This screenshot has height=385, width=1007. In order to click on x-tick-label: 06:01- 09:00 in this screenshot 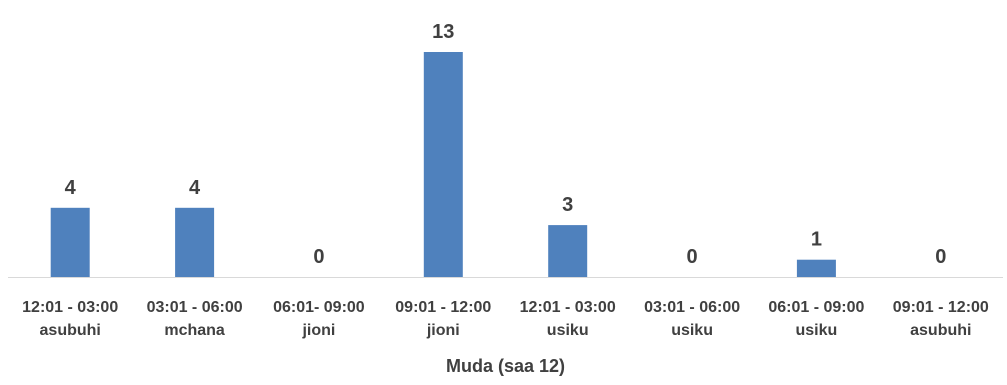, I will do `click(319, 307)`.